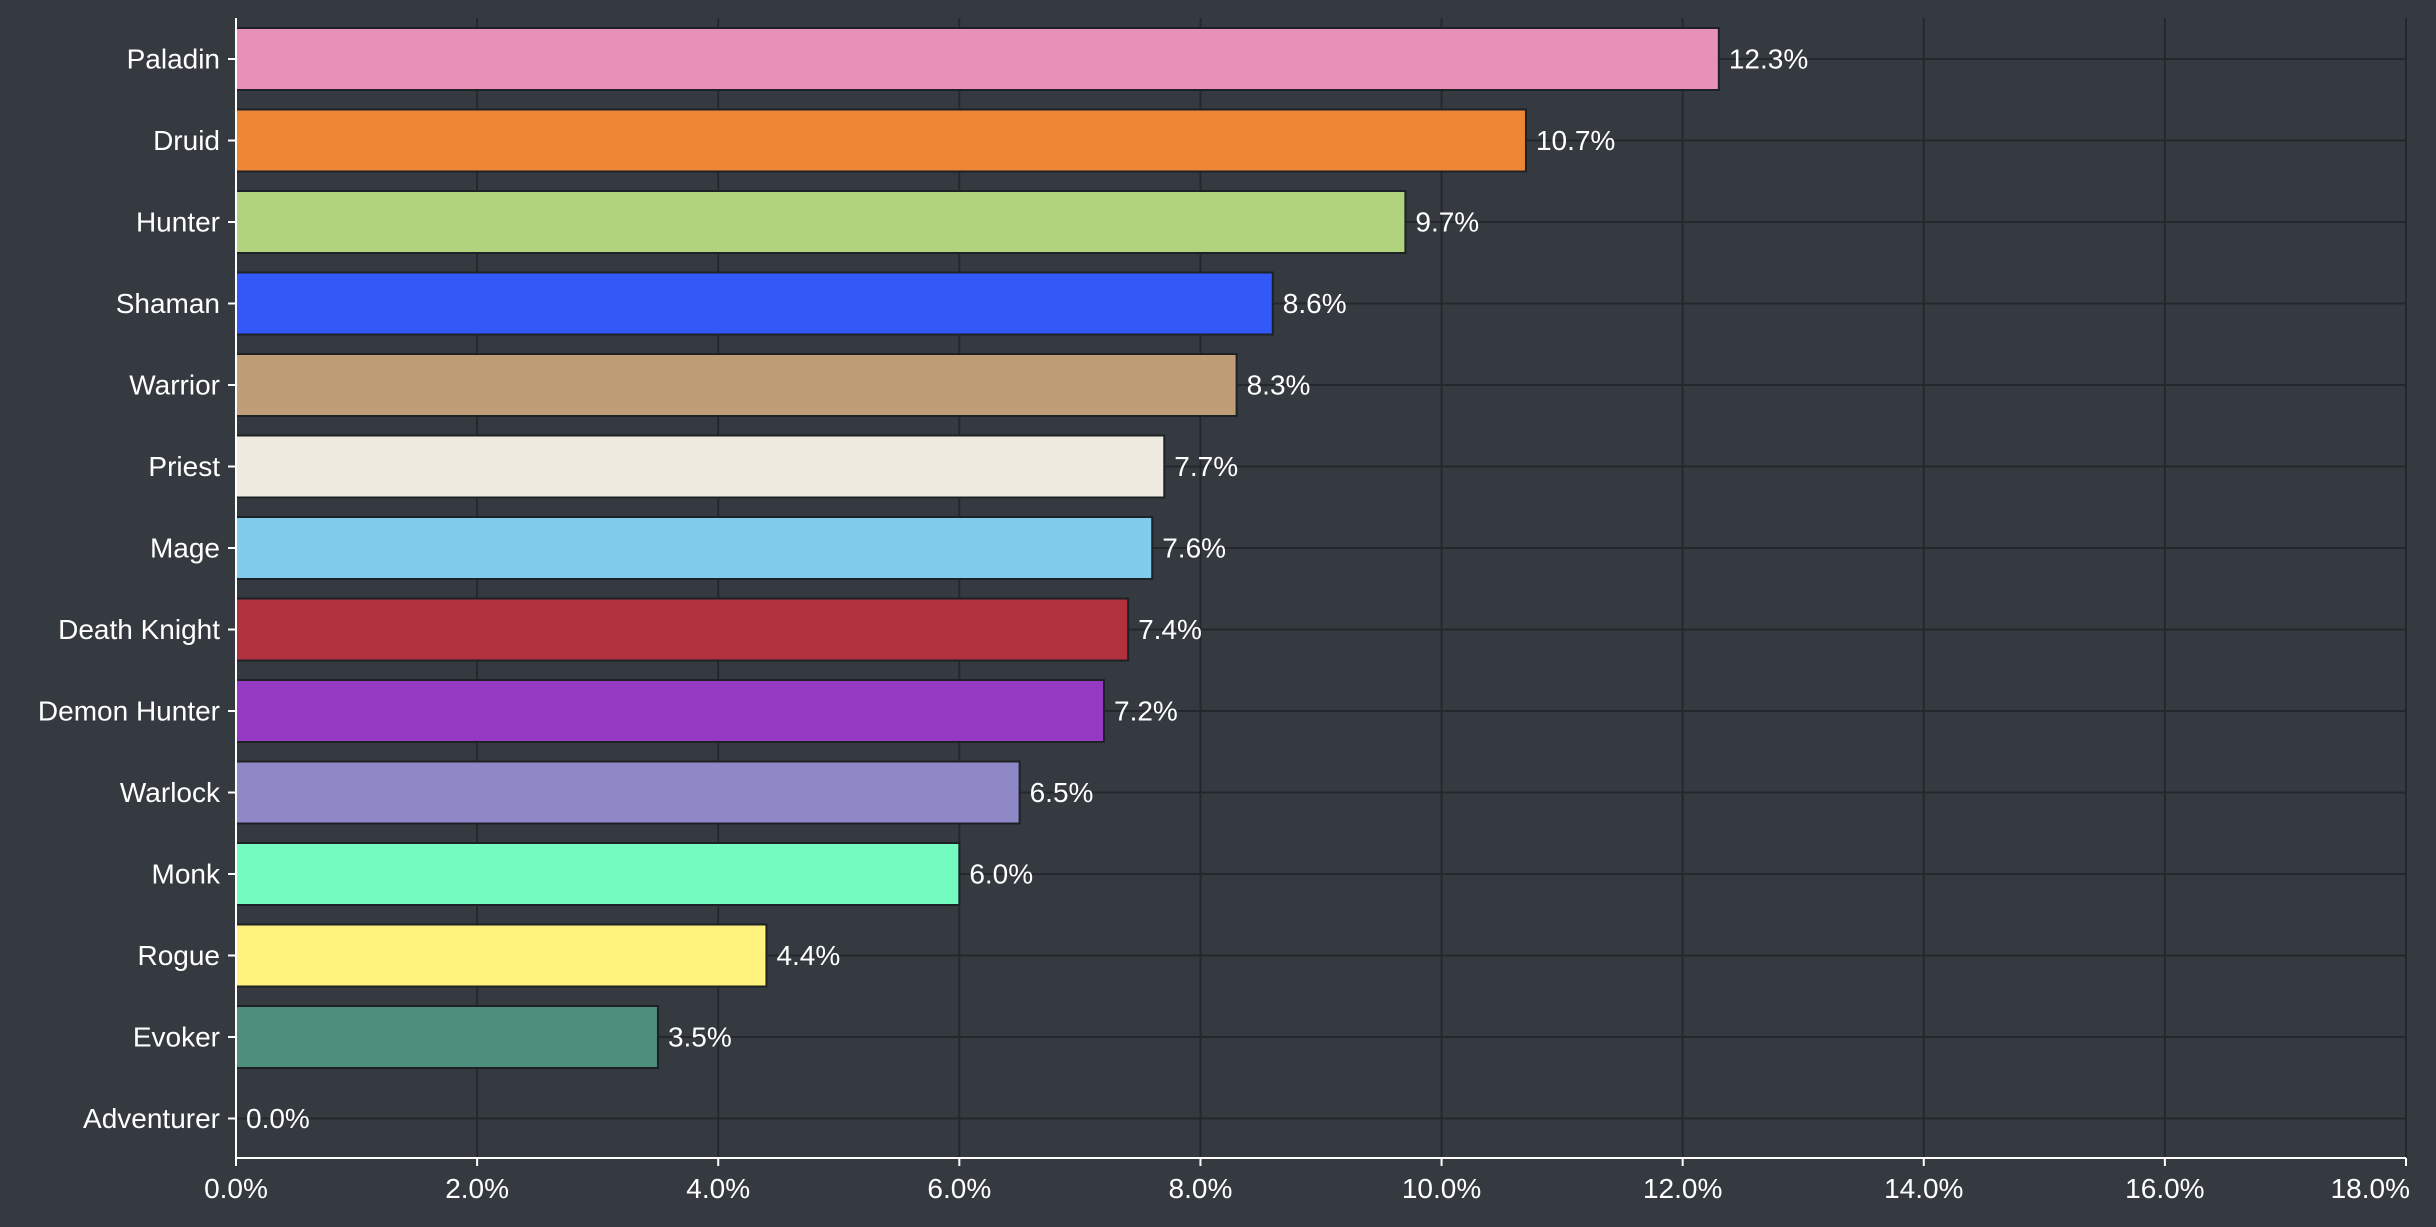 This screenshot has width=2436, height=1227. What do you see at coordinates (178, 222) in the screenshot?
I see `category-label: Hunter` at bounding box center [178, 222].